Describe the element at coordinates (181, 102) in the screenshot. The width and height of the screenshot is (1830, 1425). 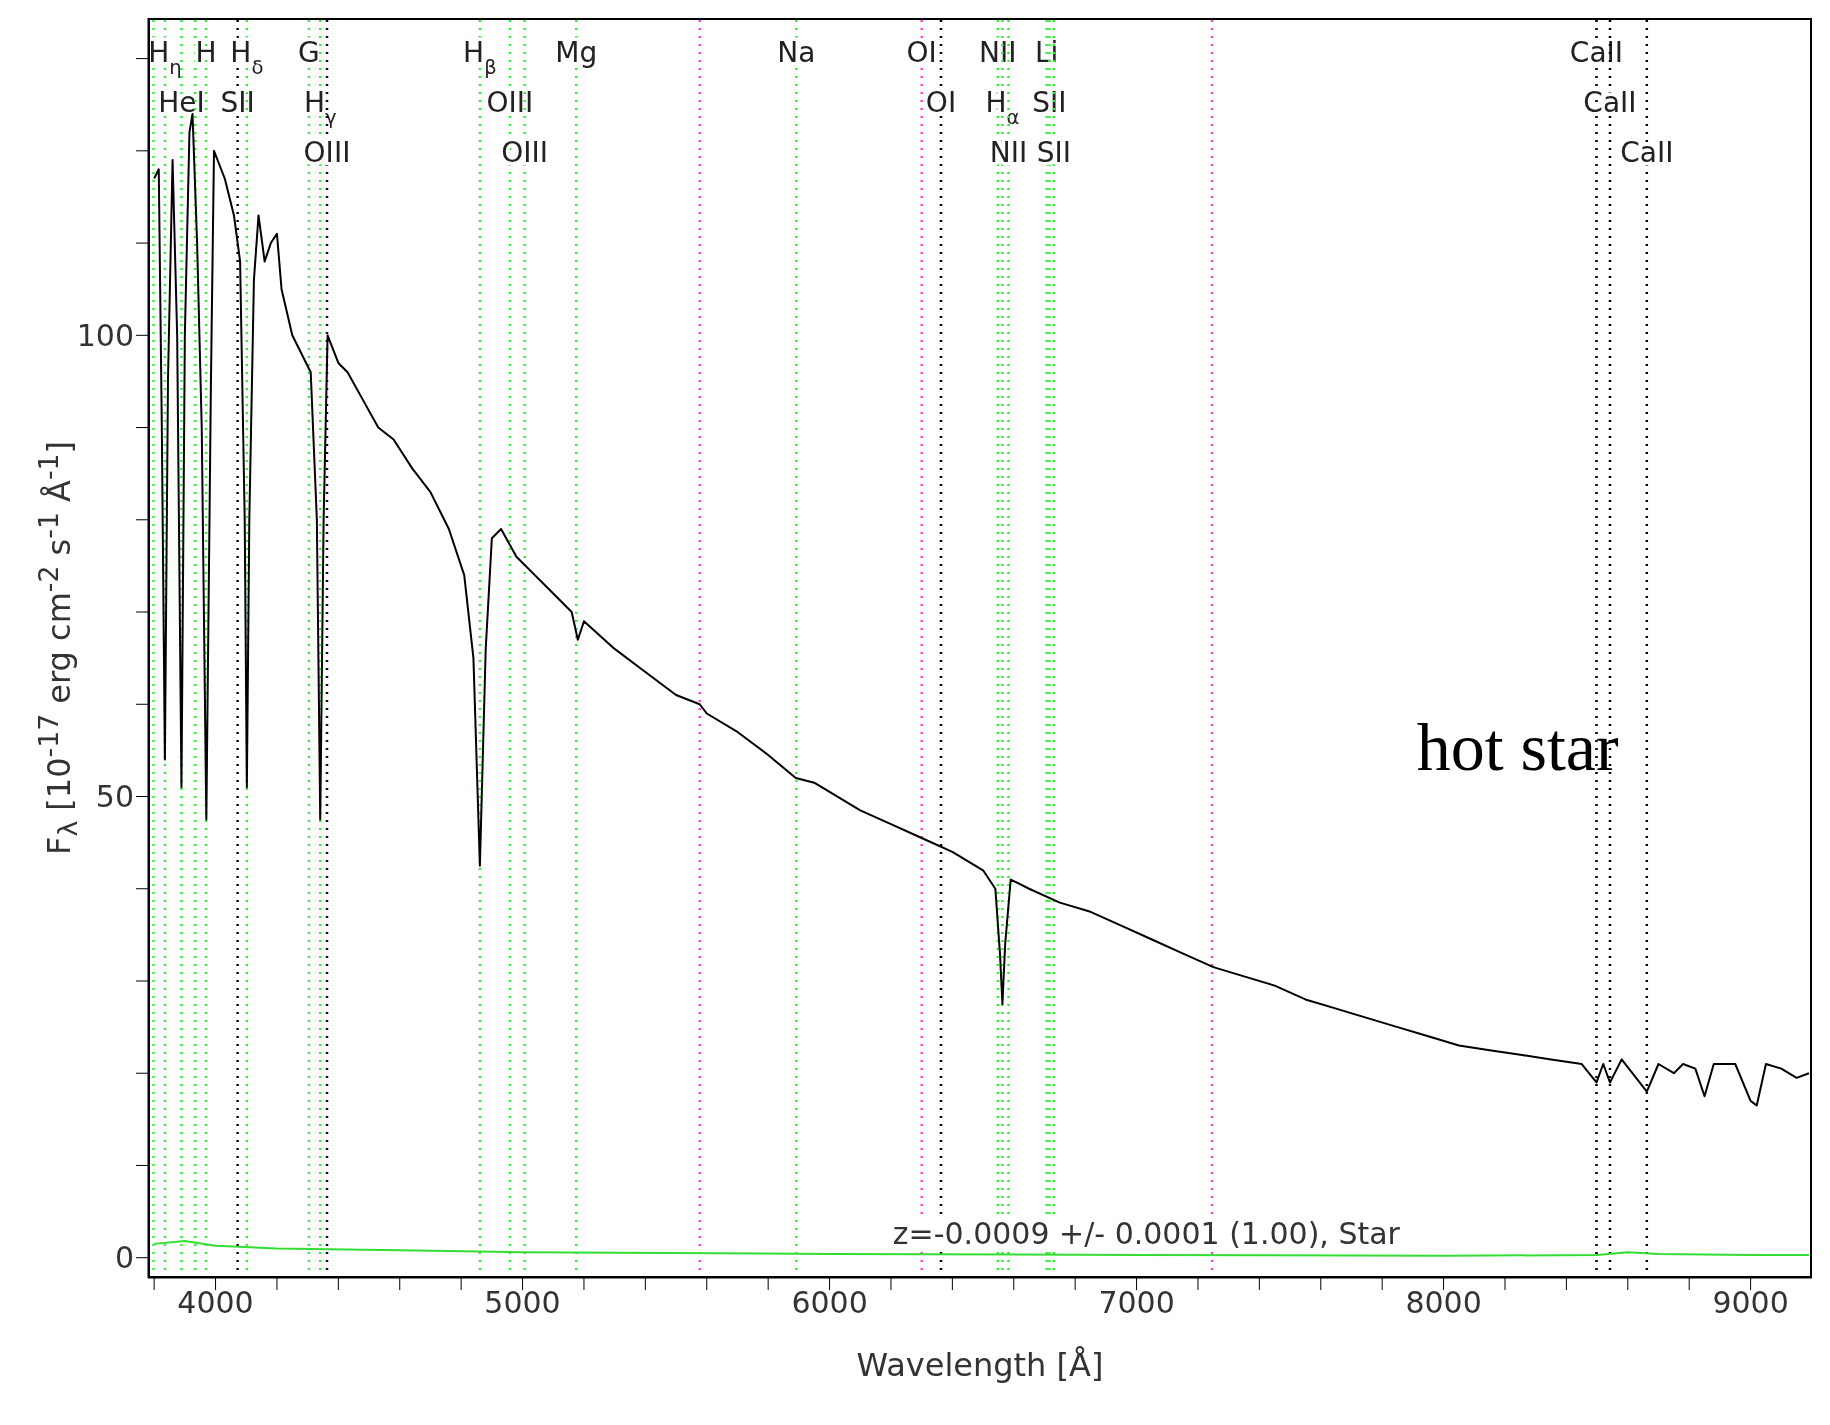
I see `ref-line-label: HeI` at that location.